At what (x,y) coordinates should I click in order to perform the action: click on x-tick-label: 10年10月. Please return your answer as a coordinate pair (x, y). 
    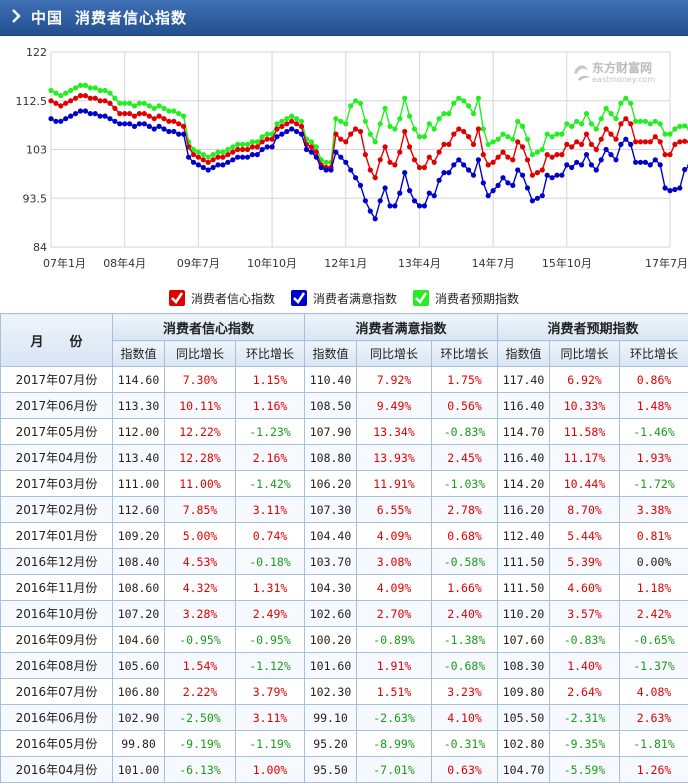
    Looking at the image, I should click on (272, 263).